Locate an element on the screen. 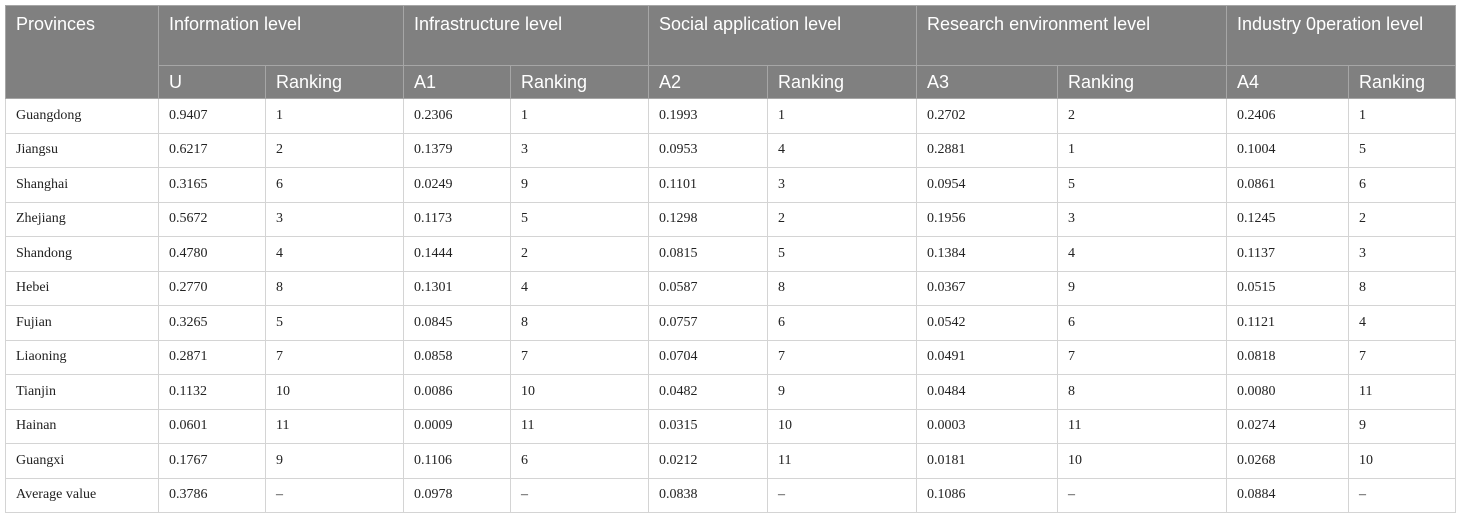 This screenshot has width=1460, height=519. province-cell: Shandong is located at coordinates (82, 254).